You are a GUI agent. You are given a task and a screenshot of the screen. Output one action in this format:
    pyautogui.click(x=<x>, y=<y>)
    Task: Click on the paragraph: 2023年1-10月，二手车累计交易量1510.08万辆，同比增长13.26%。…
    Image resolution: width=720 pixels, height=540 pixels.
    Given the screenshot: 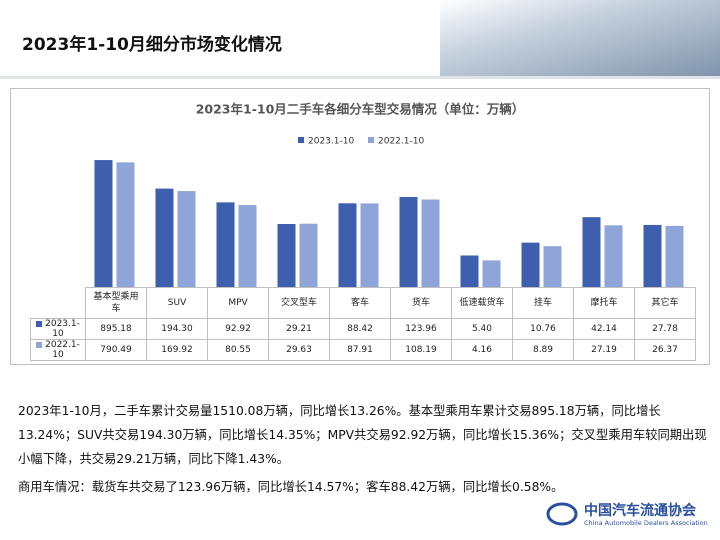 What is the action you would take?
    pyautogui.click(x=362, y=435)
    